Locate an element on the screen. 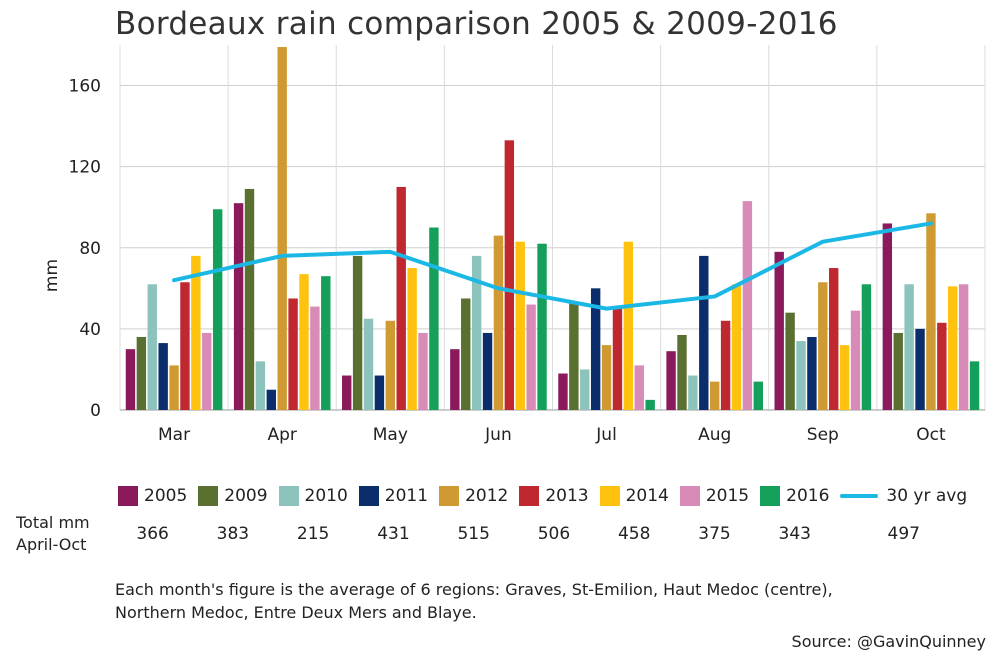 The height and width of the screenshot is (672, 1000). x-tick-label: Sep is located at coordinates (823, 435).